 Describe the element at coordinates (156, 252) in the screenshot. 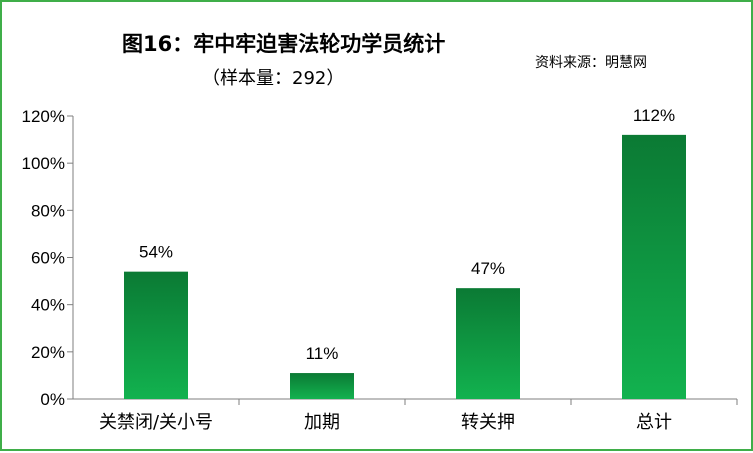

I see `data-label: 54%` at that location.